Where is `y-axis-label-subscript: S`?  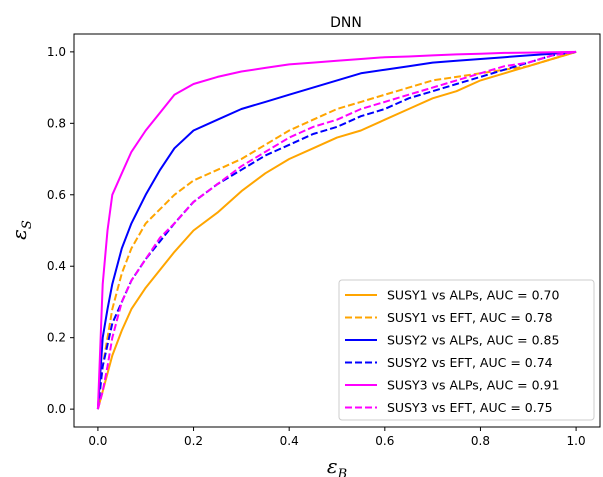 y-axis-label-subscript: S is located at coordinates (27, 224).